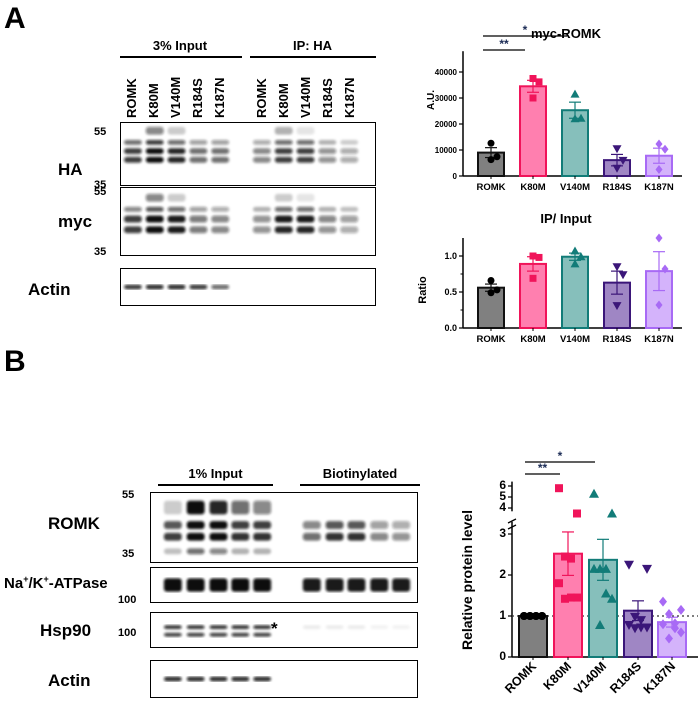 The width and height of the screenshot is (700, 704). I want to click on x-tick-label: V140M, so click(575, 339).